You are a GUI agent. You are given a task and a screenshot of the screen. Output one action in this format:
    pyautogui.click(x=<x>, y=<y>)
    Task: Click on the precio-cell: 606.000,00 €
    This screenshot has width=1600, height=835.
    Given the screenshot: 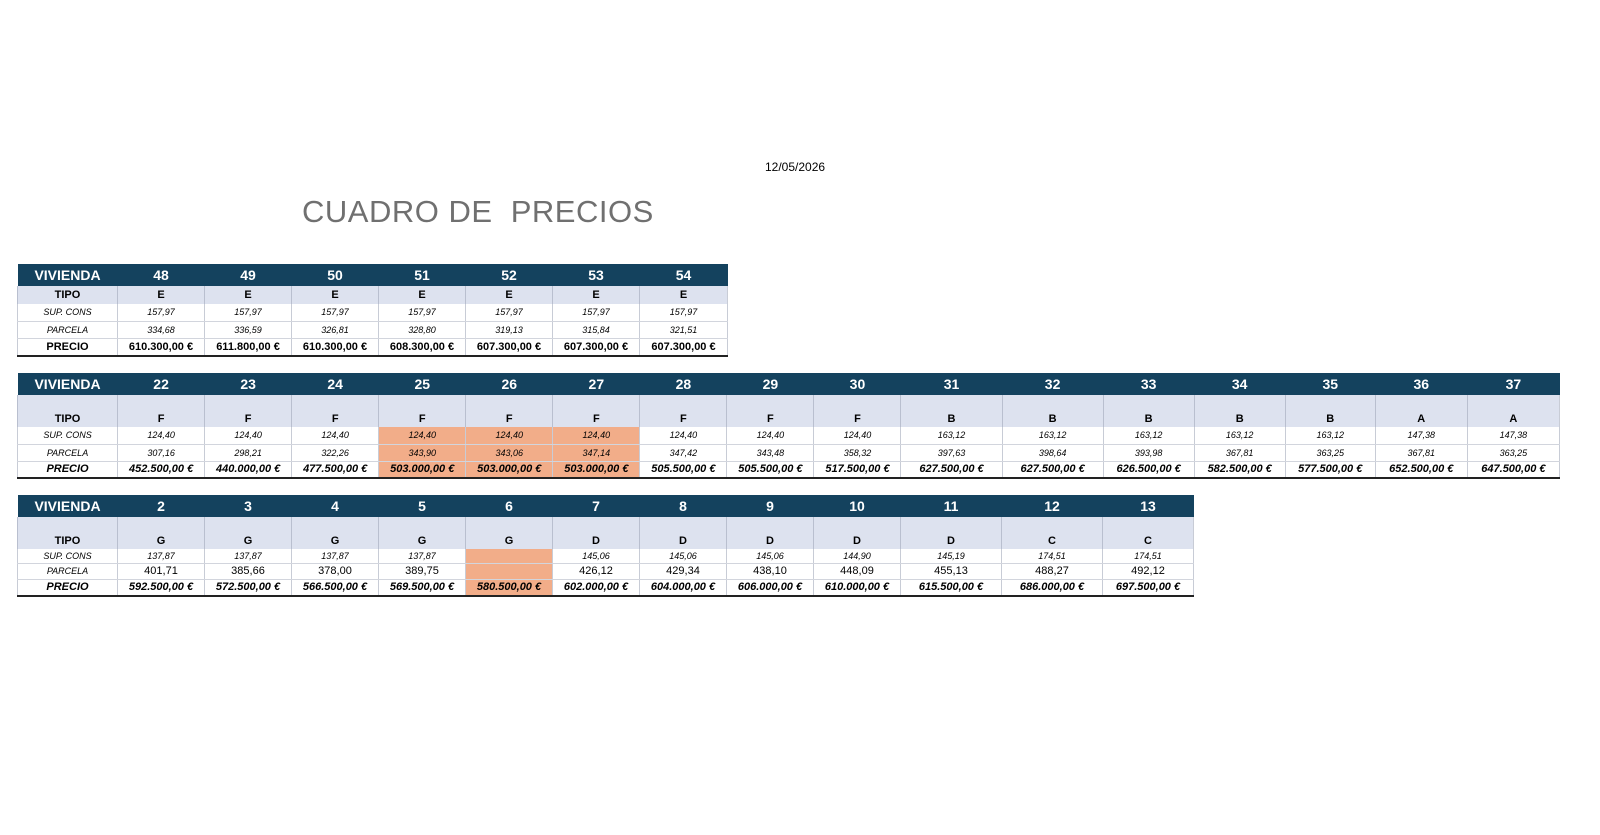 What is the action you would take?
    pyautogui.click(x=770, y=588)
    